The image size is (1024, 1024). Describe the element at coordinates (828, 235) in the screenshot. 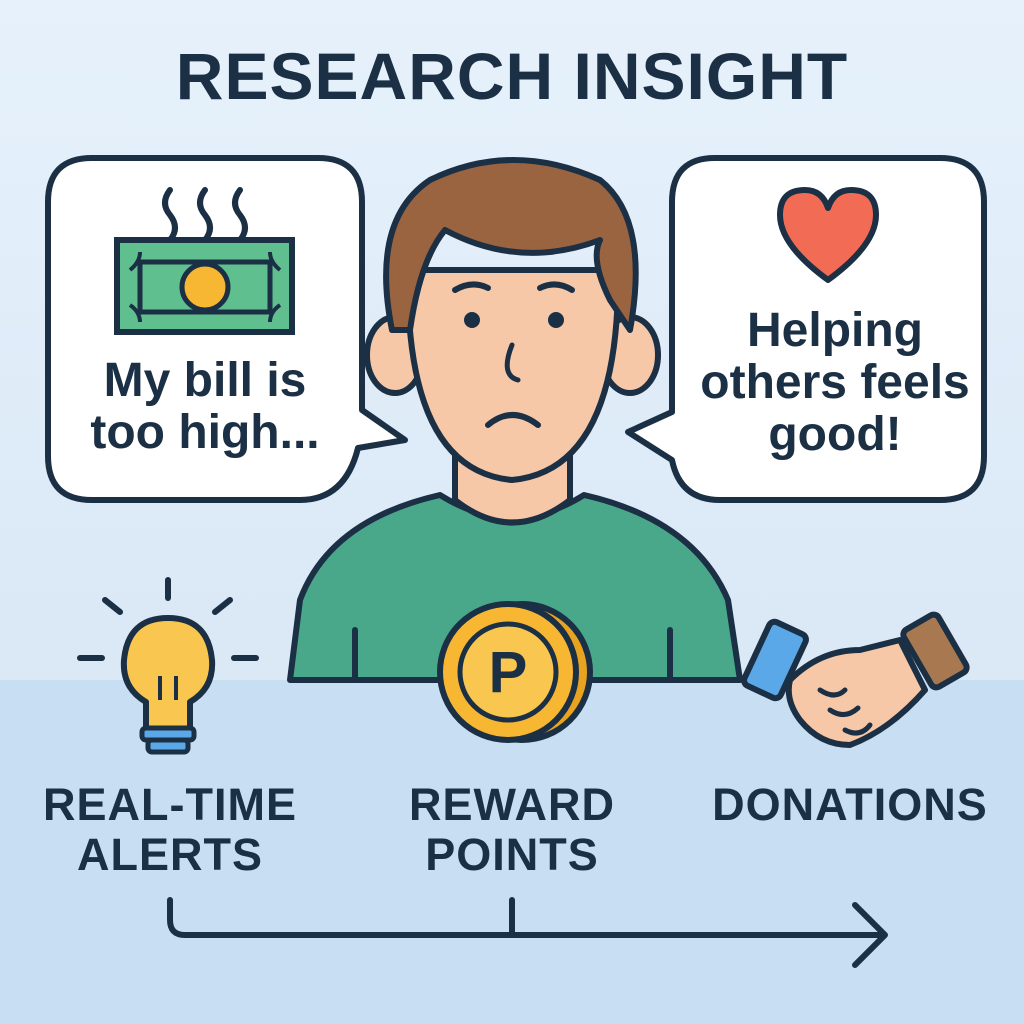

I see `heart-icon` at that location.